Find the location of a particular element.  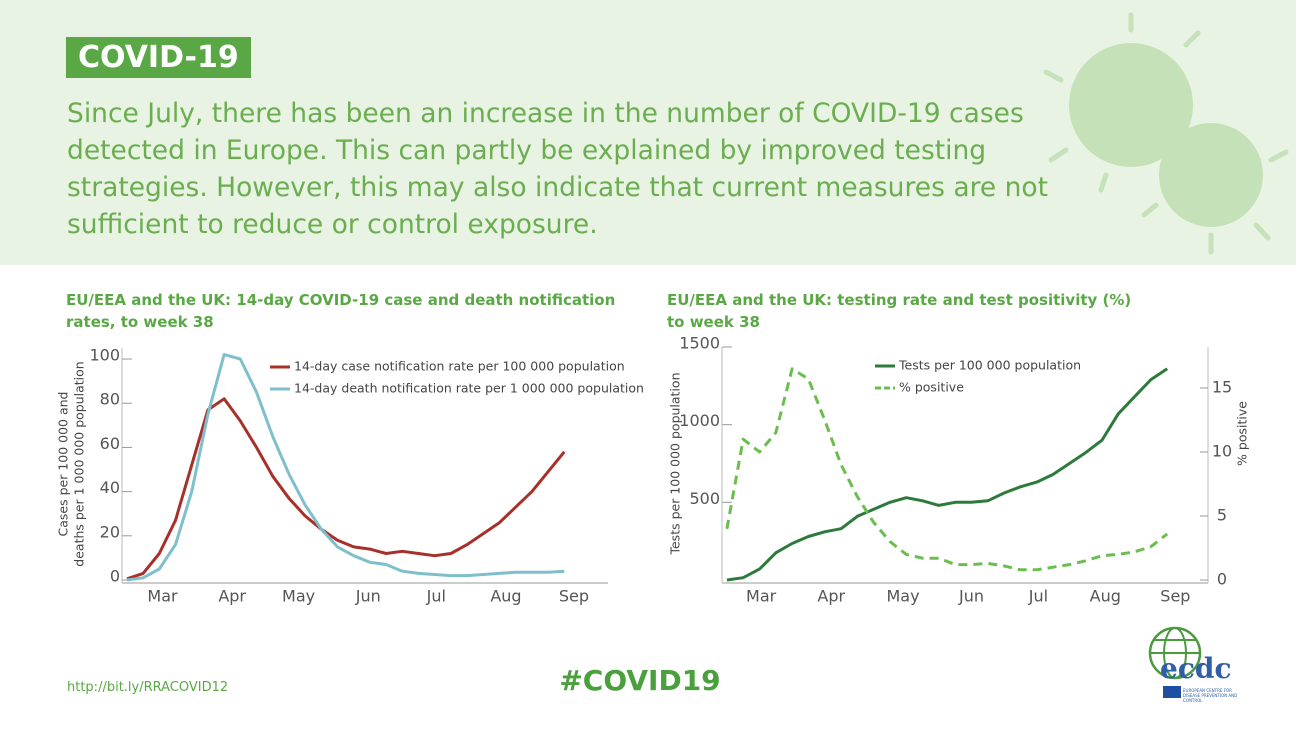

y2-tick-label: 15 is located at coordinates (1222, 386).